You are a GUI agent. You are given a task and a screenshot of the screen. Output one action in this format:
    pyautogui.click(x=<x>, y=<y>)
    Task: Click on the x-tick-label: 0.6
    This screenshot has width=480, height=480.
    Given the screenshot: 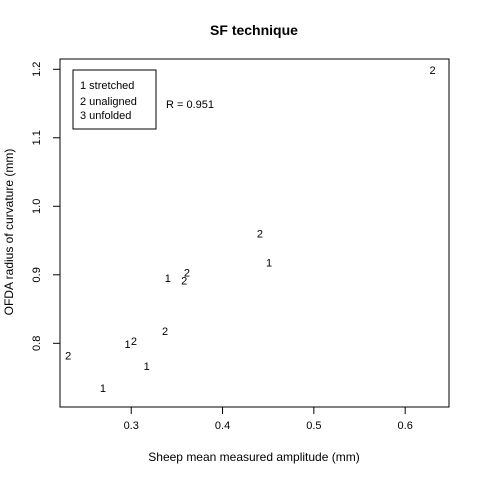 What is the action you would take?
    pyautogui.click(x=405, y=426)
    